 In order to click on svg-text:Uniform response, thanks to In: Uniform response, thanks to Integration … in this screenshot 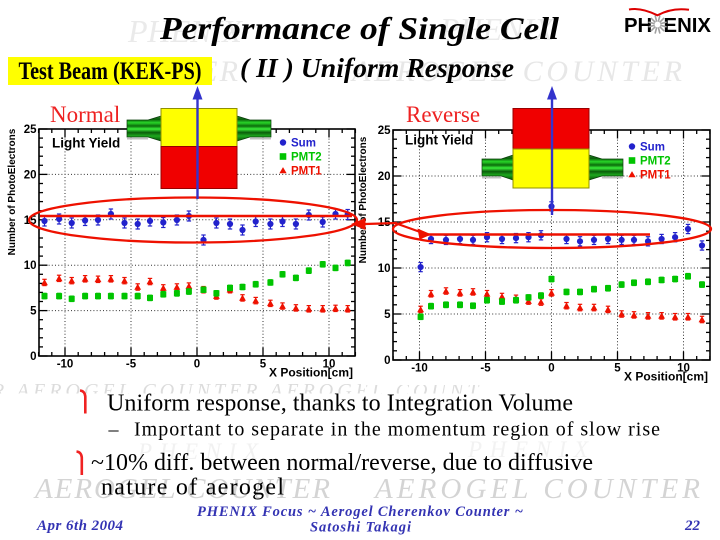, I will do `click(340, 404)`.